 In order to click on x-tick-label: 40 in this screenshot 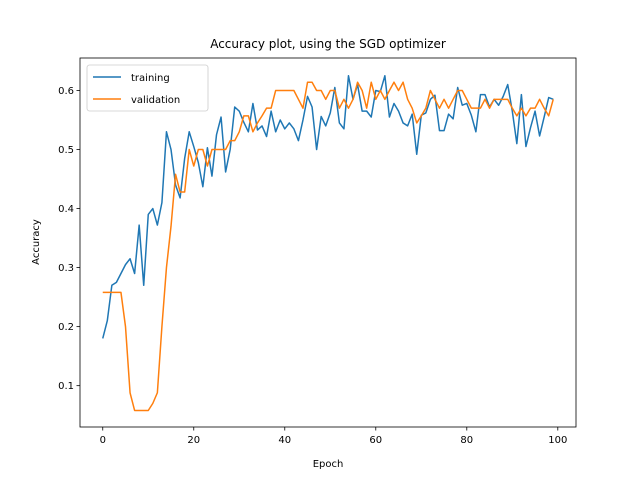, I will do `click(284, 440)`.